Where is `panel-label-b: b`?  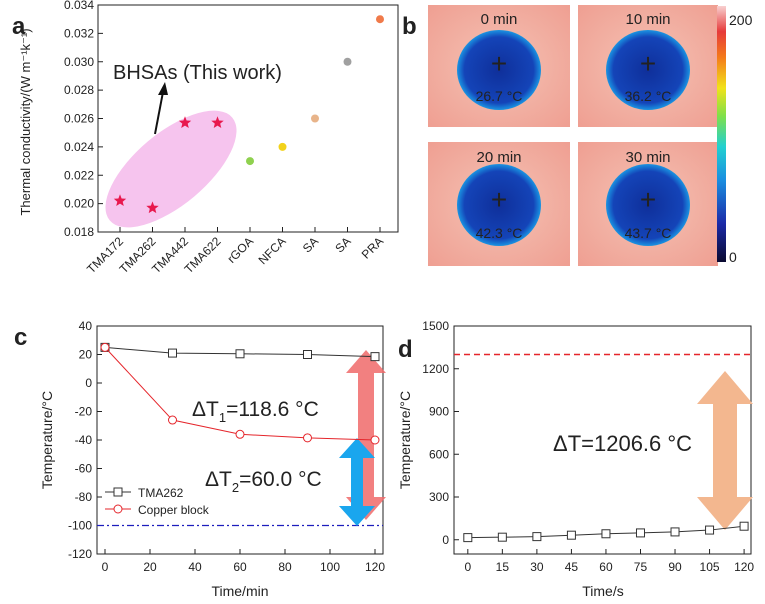
panel-label-b: b is located at coordinates (409, 26).